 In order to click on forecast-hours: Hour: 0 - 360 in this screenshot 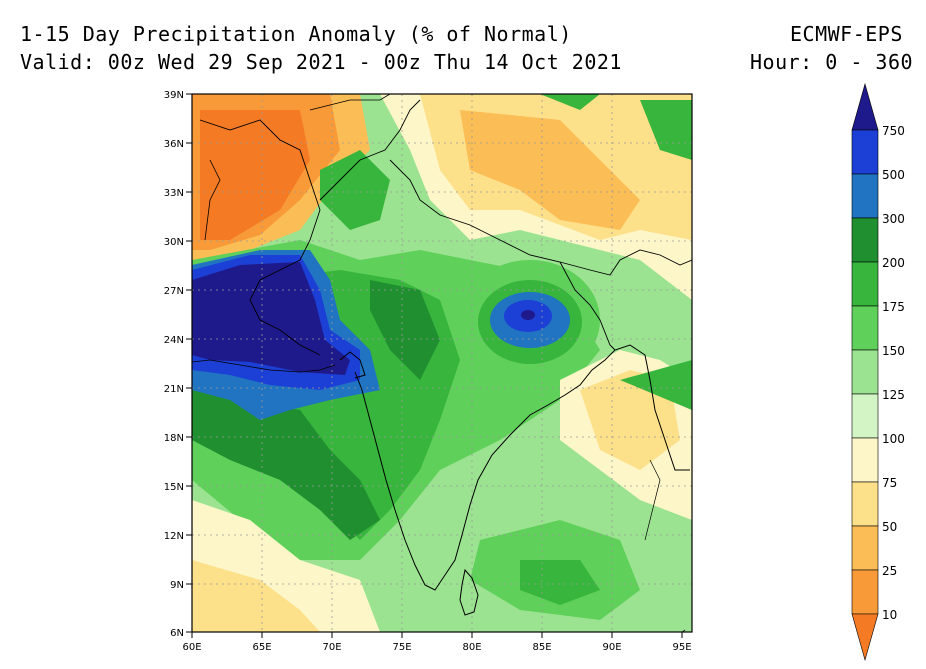, I will do `click(832, 62)`.